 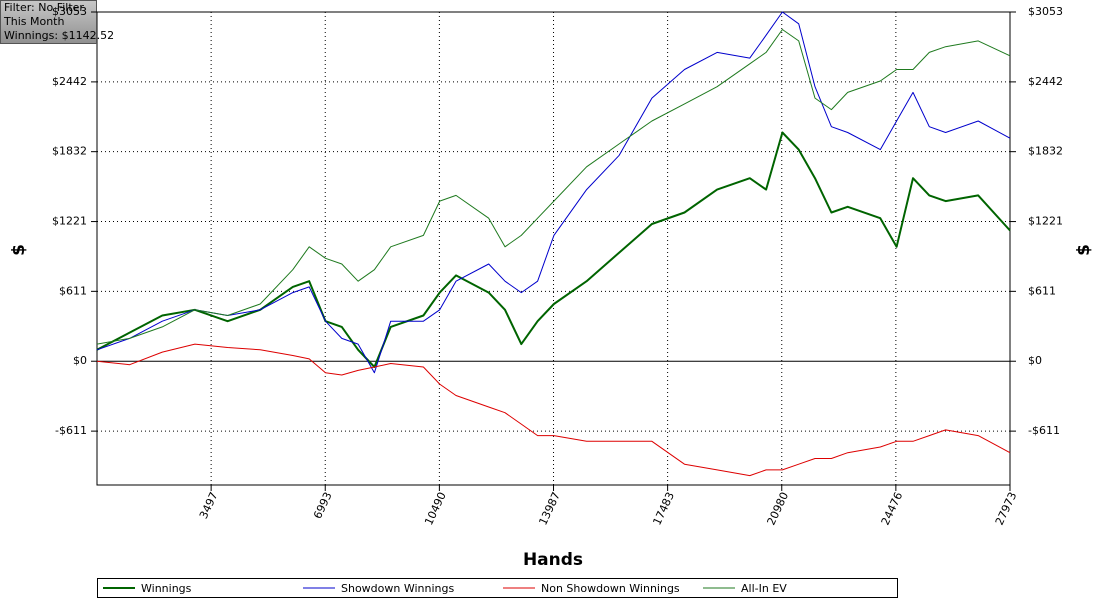 I want to click on info-box, so click(x=48, y=22).